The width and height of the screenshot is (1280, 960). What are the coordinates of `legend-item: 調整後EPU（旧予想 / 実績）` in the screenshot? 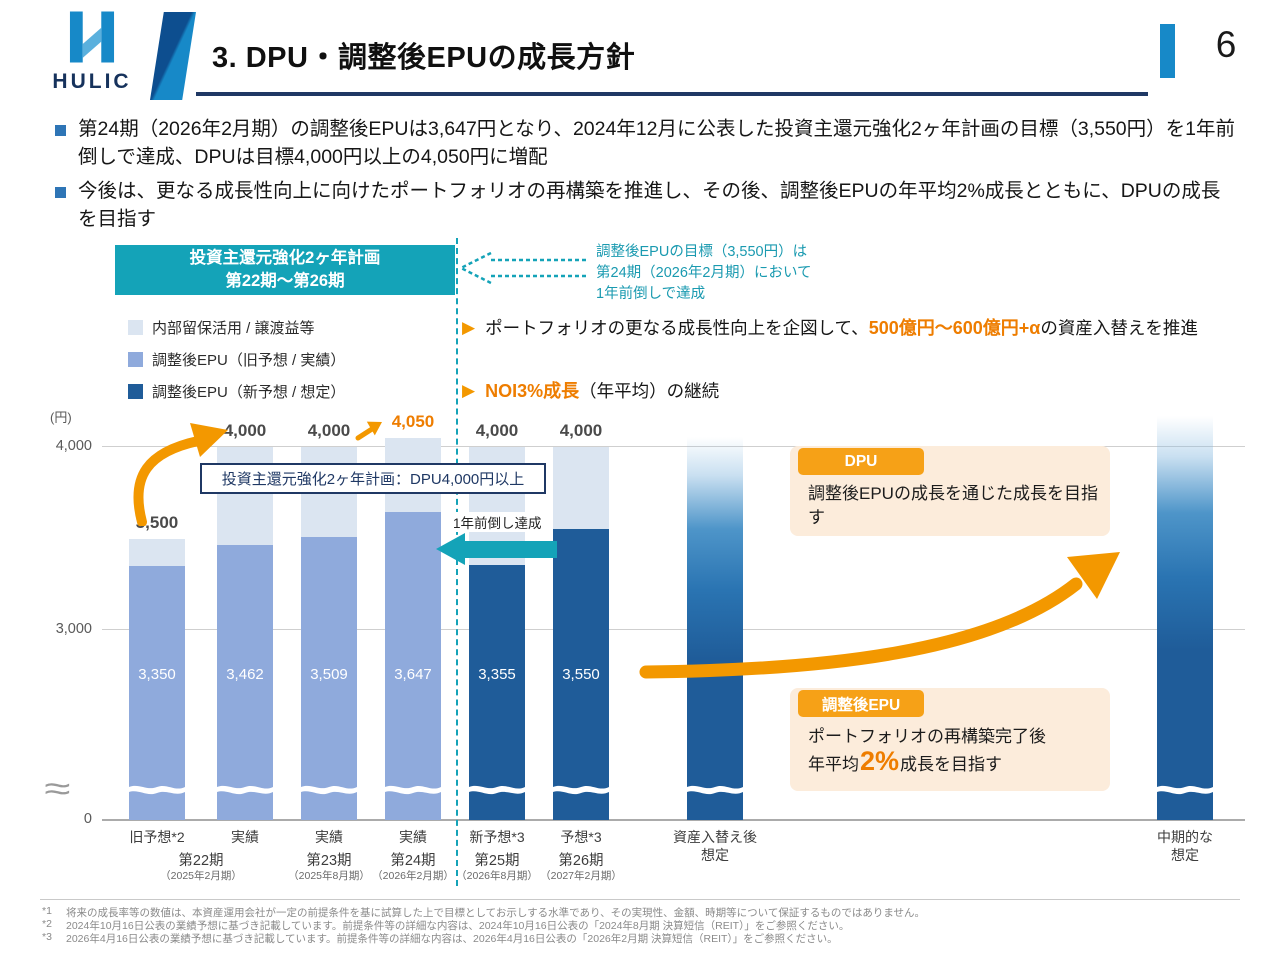 It's located at (236, 359).